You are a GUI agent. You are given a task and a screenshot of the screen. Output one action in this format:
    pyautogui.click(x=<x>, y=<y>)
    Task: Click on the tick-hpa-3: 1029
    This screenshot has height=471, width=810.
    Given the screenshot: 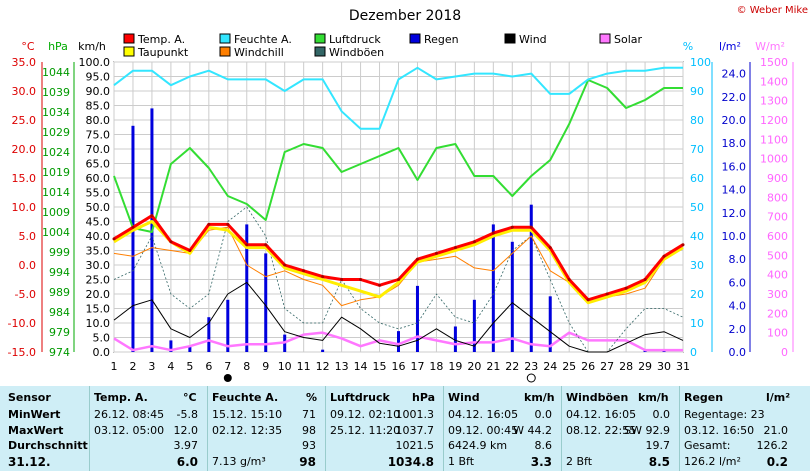 What is the action you would take?
    pyautogui.click(x=56, y=132)
    